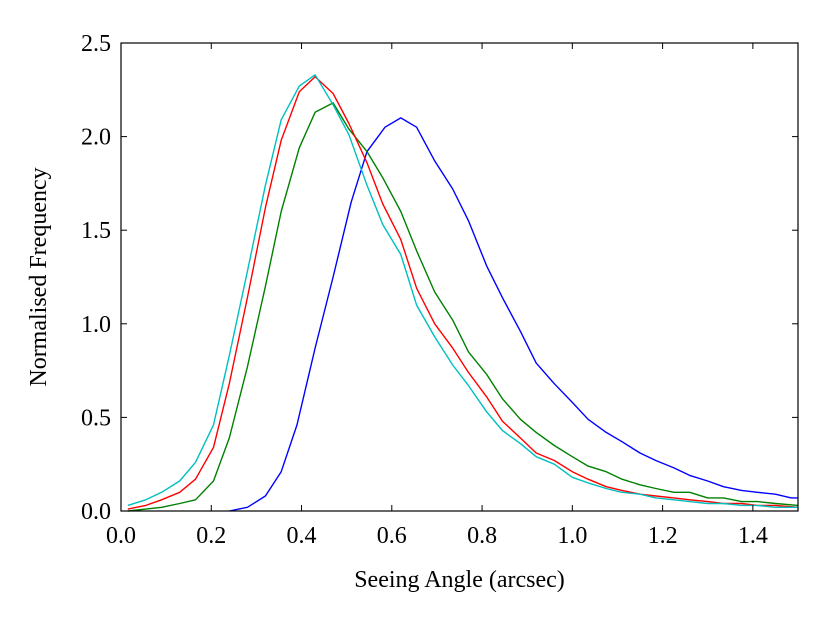 This screenshot has height=621, width=829. Describe the element at coordinates (39, 276) in the screenshot. I see `y-axis-label: Normalised Frequency` at that location.